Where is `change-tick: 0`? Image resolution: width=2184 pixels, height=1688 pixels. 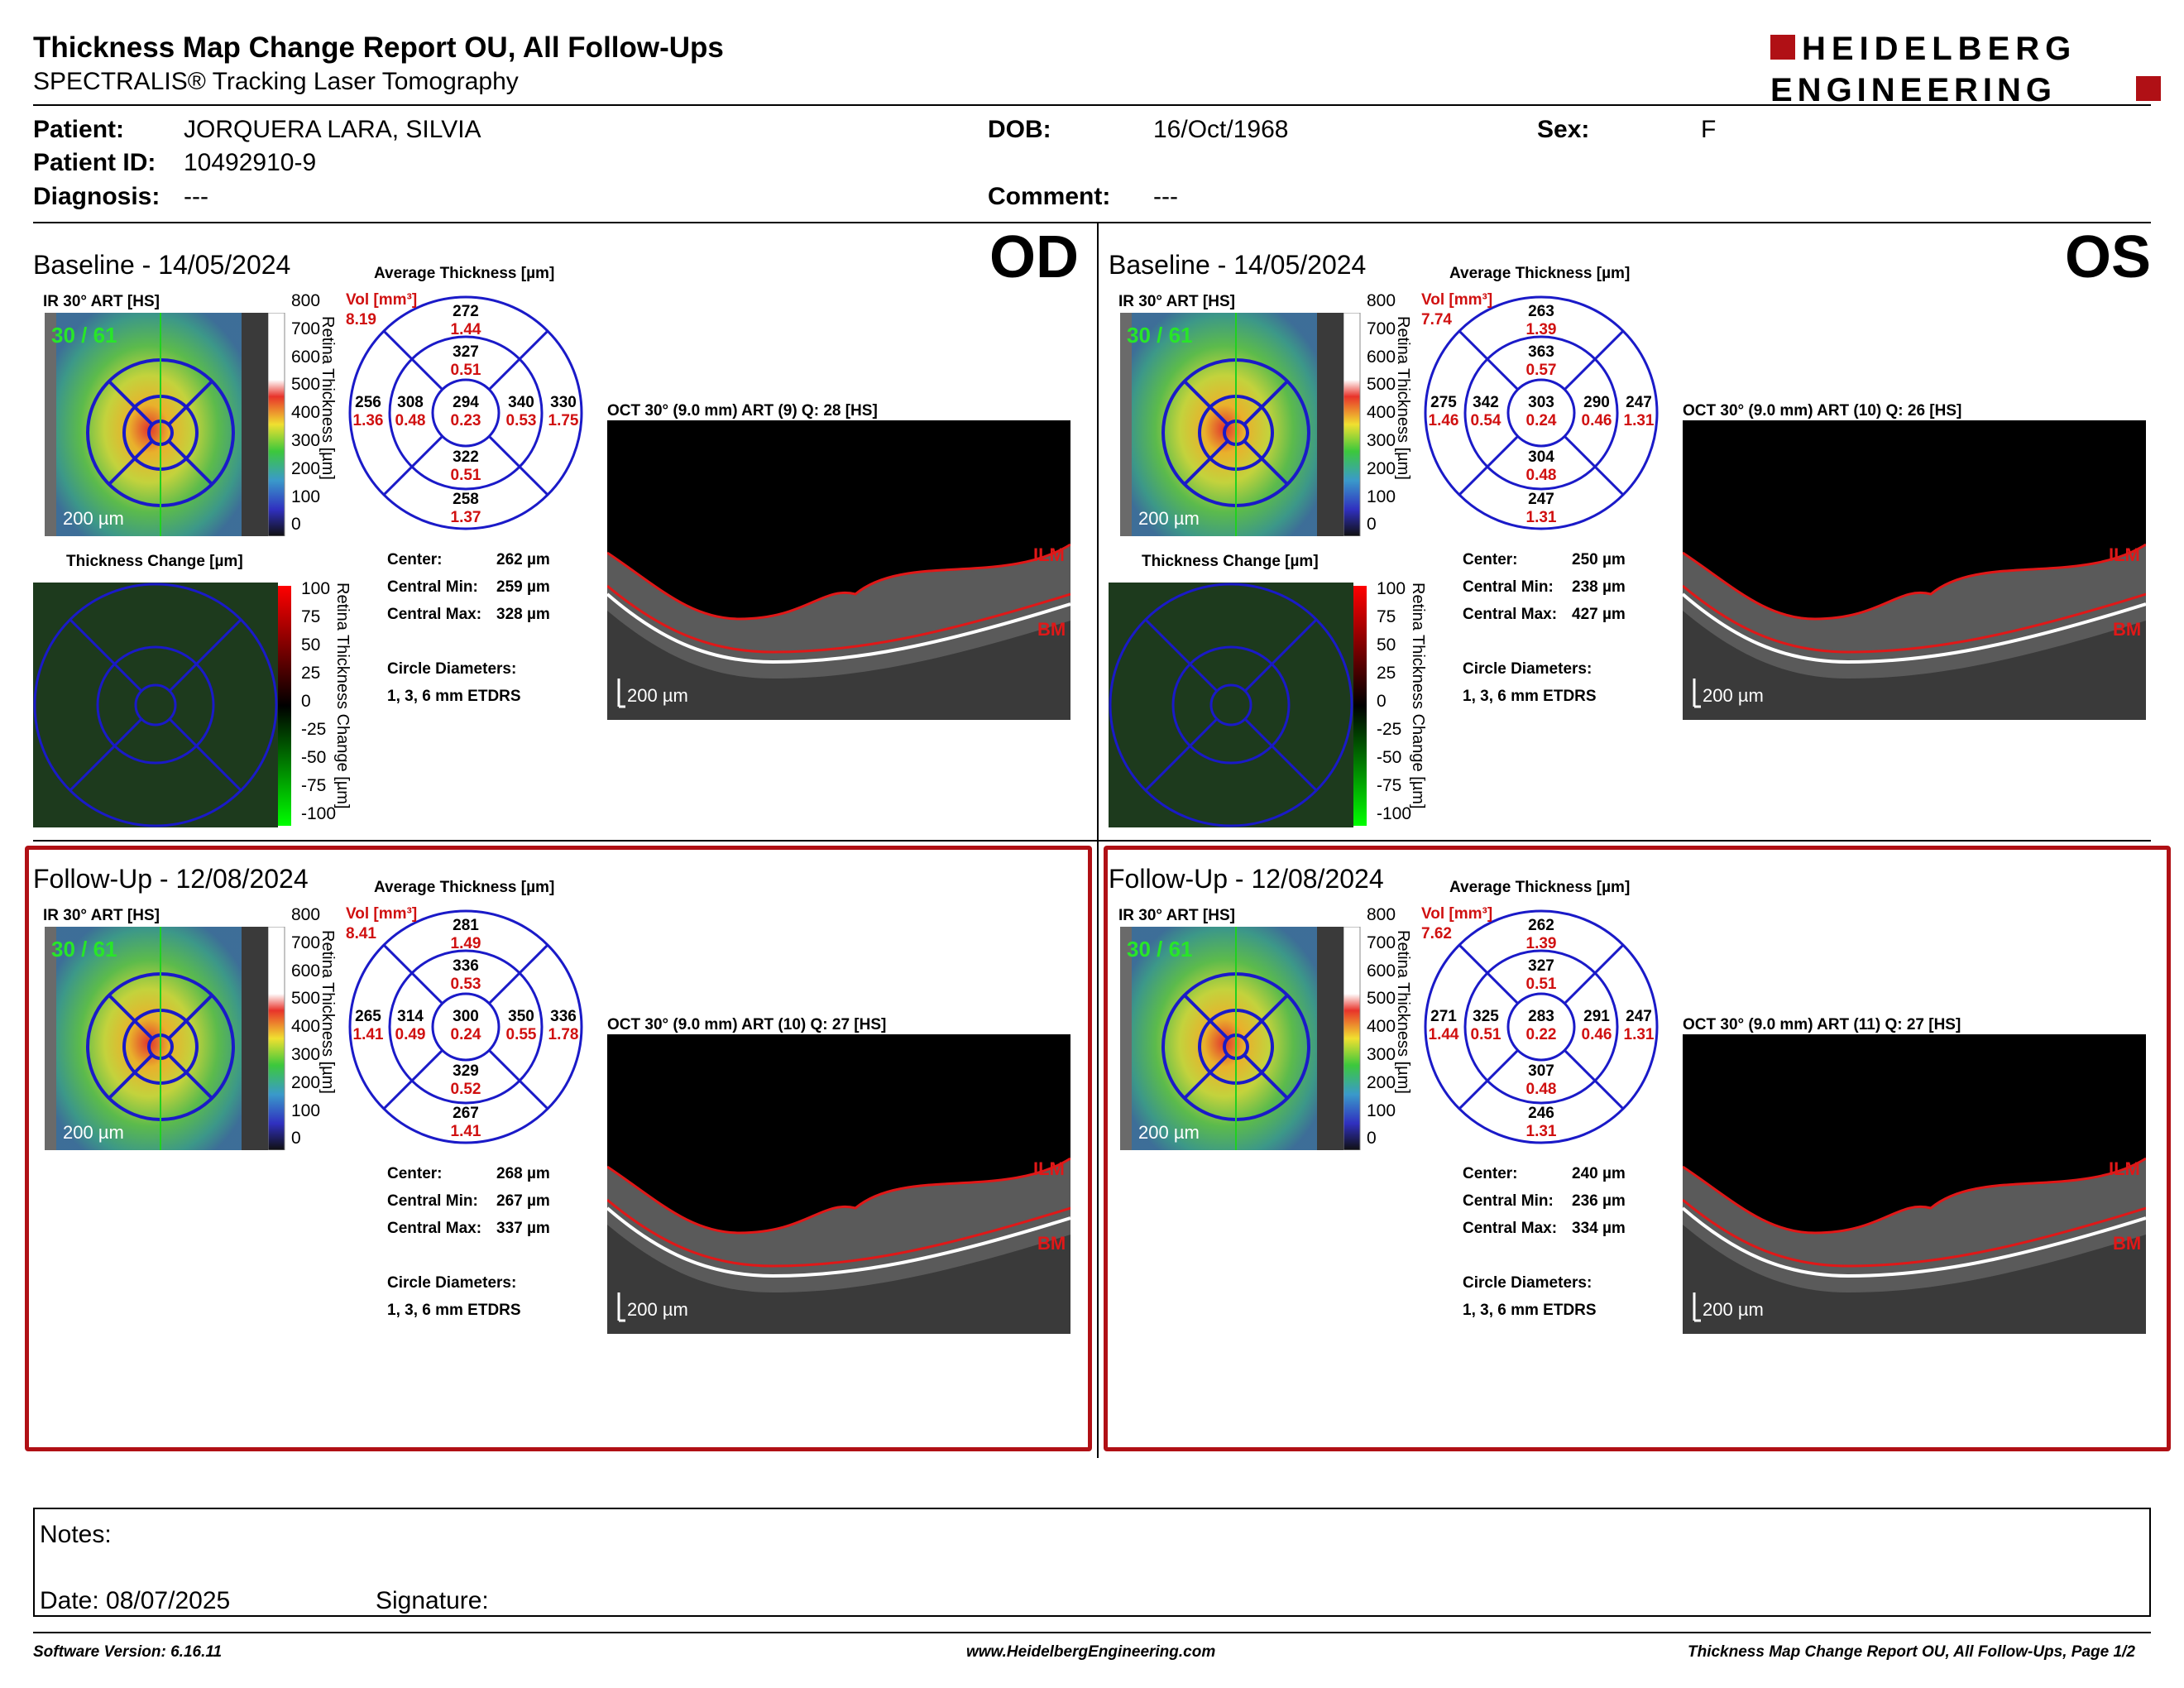
change-tick: 0 is located at coordinates (1382, 701).